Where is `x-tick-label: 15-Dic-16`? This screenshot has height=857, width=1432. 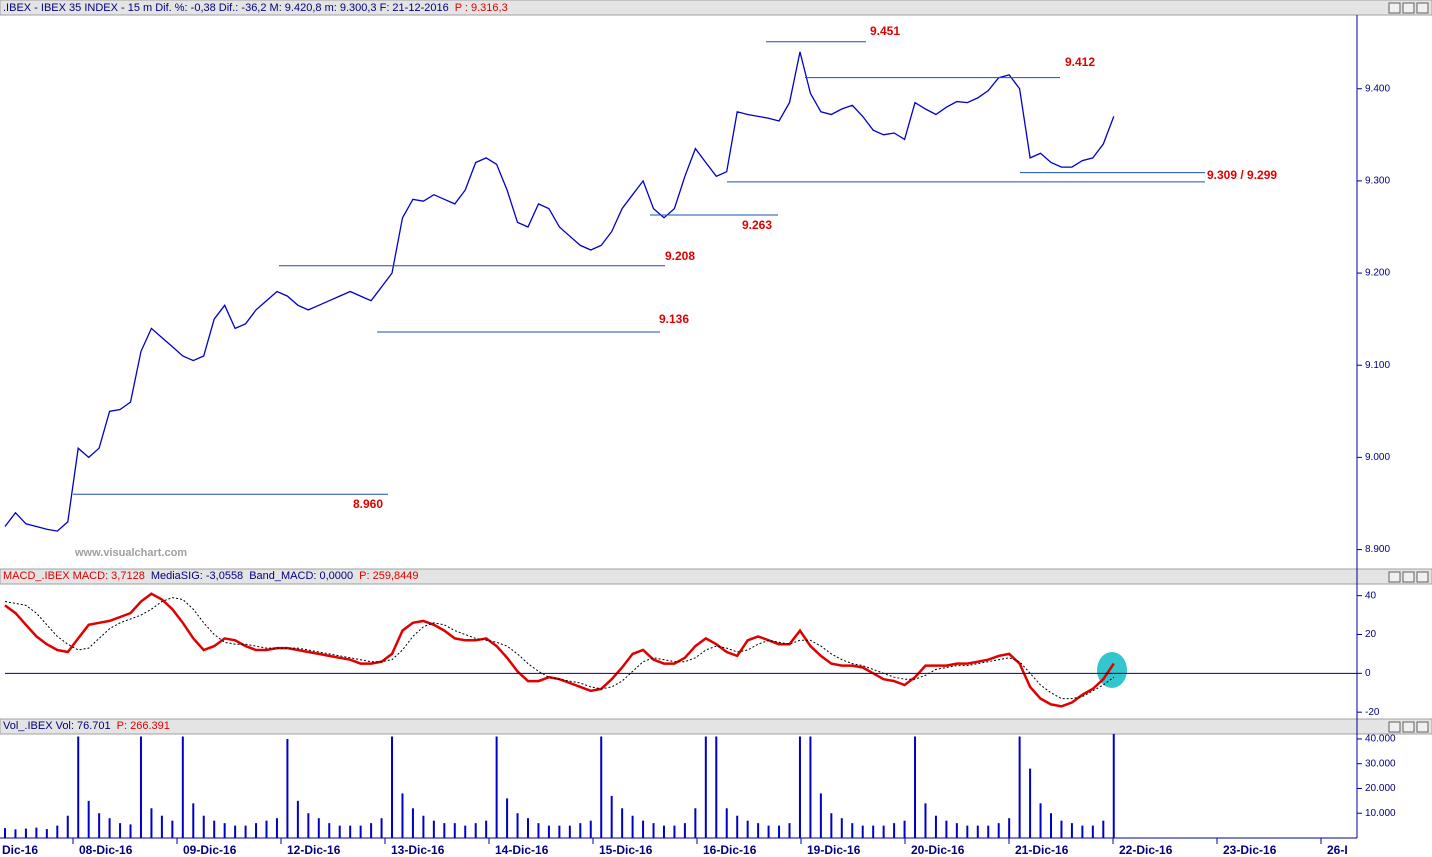
x-tick-label: 15-Dic-16 is located at coordinates (626, 850).